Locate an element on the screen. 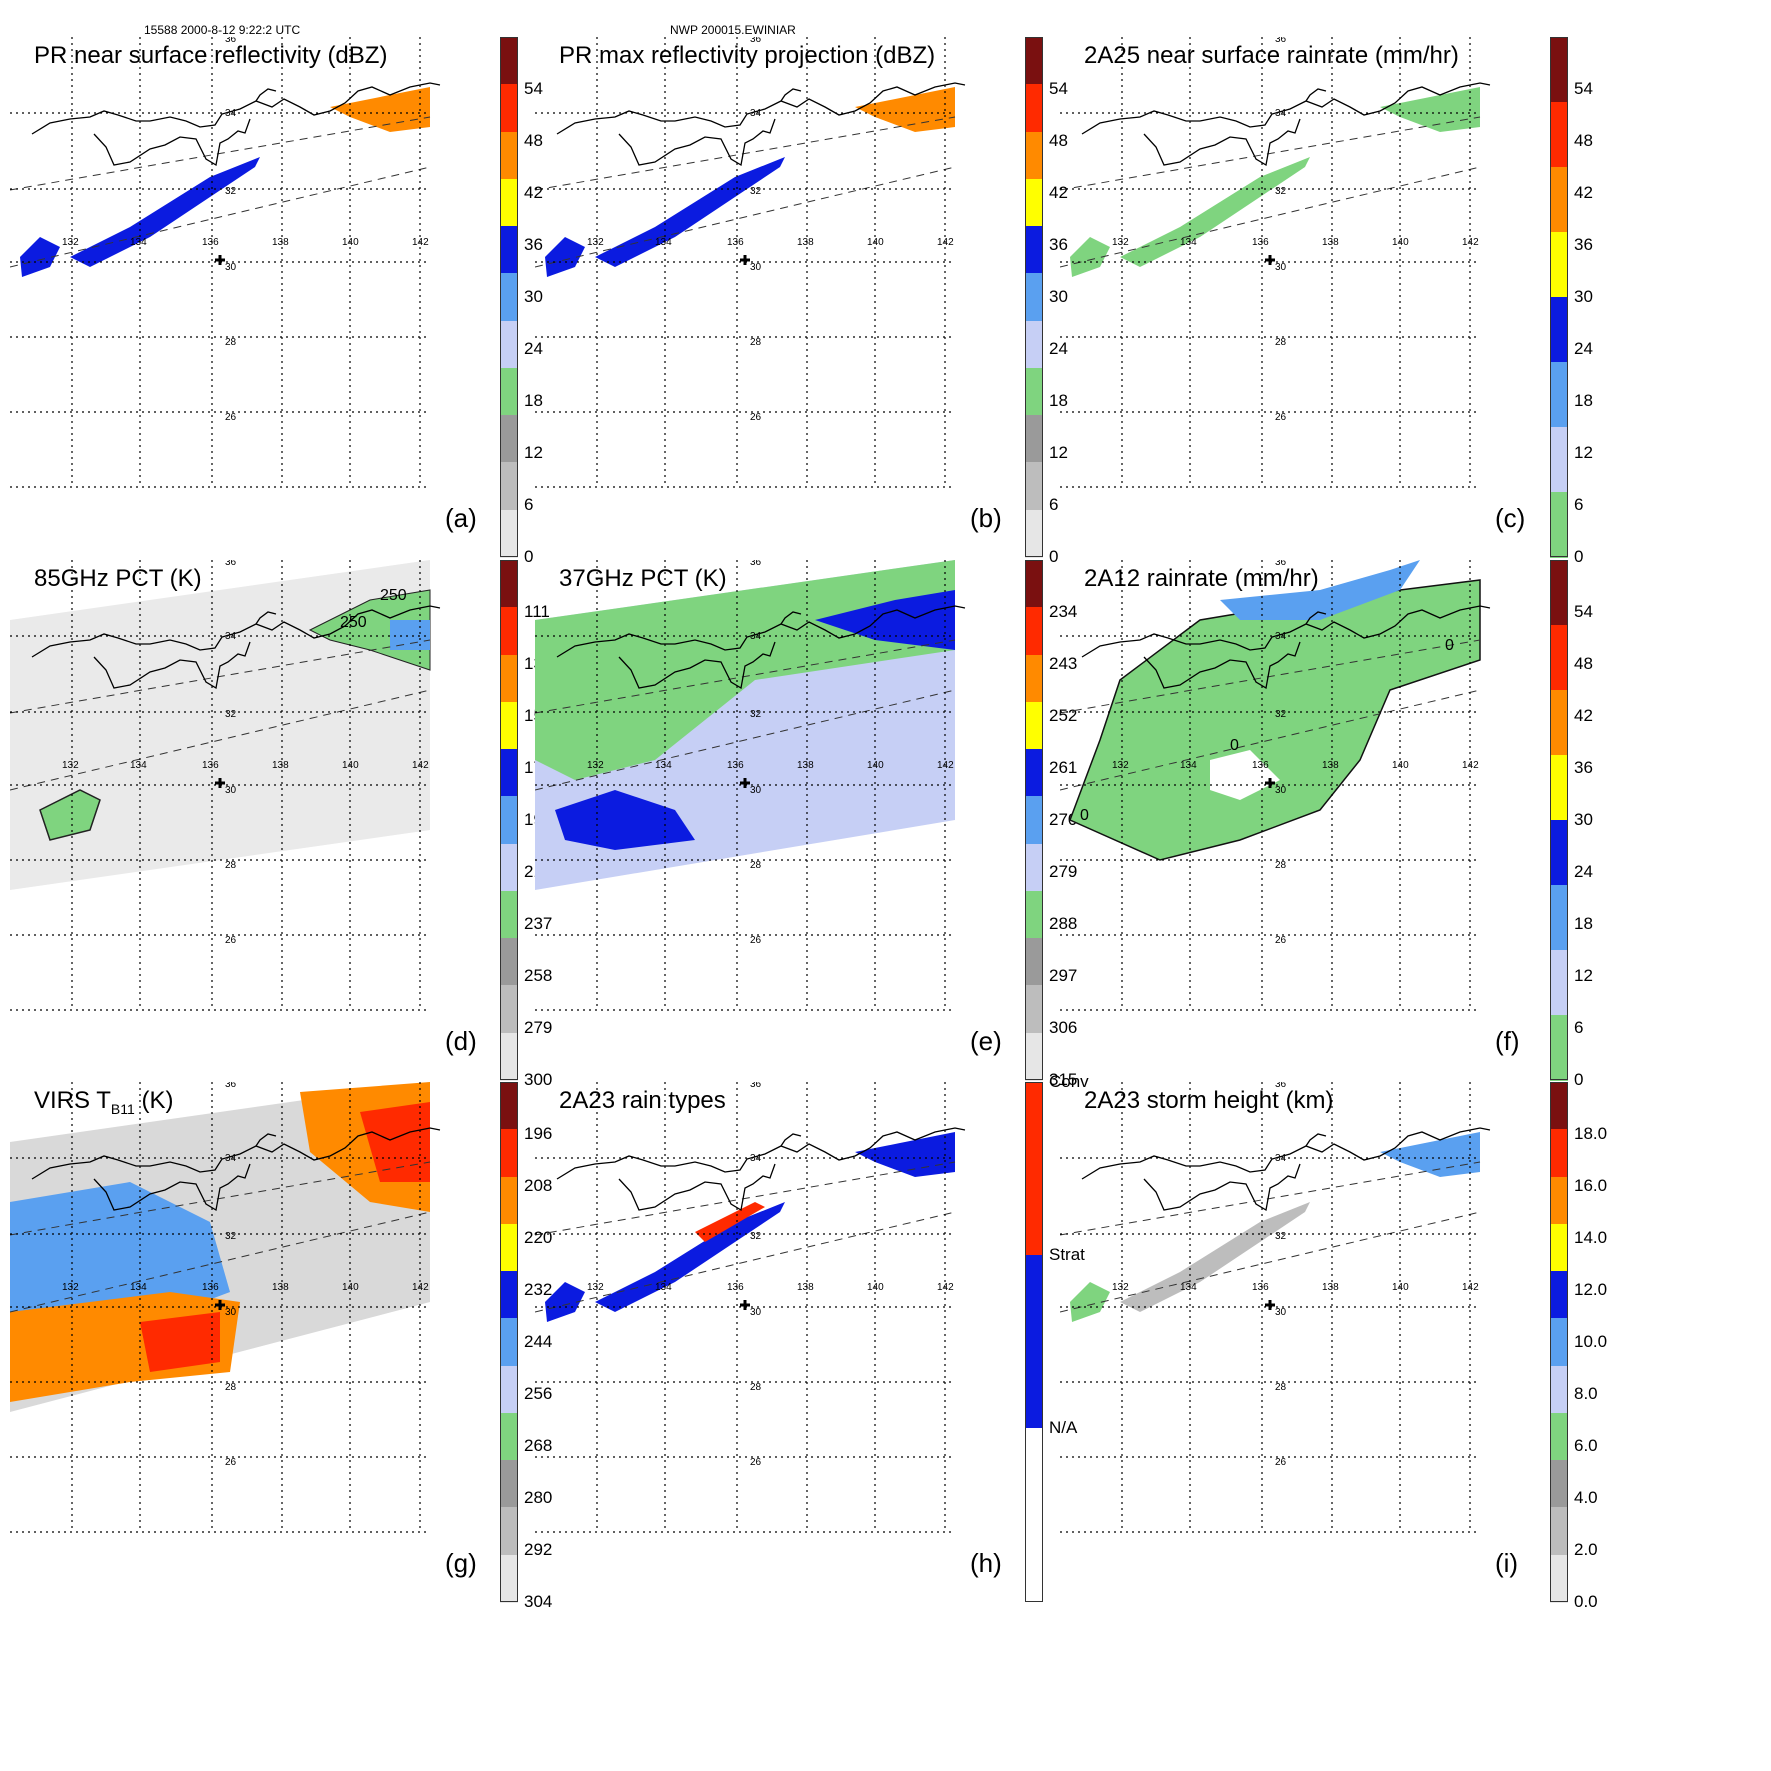 Image resolution: width=1771 pixels, height=1771 pixels. colorbar-tick: 12 is located at coordinates (1583, 975).